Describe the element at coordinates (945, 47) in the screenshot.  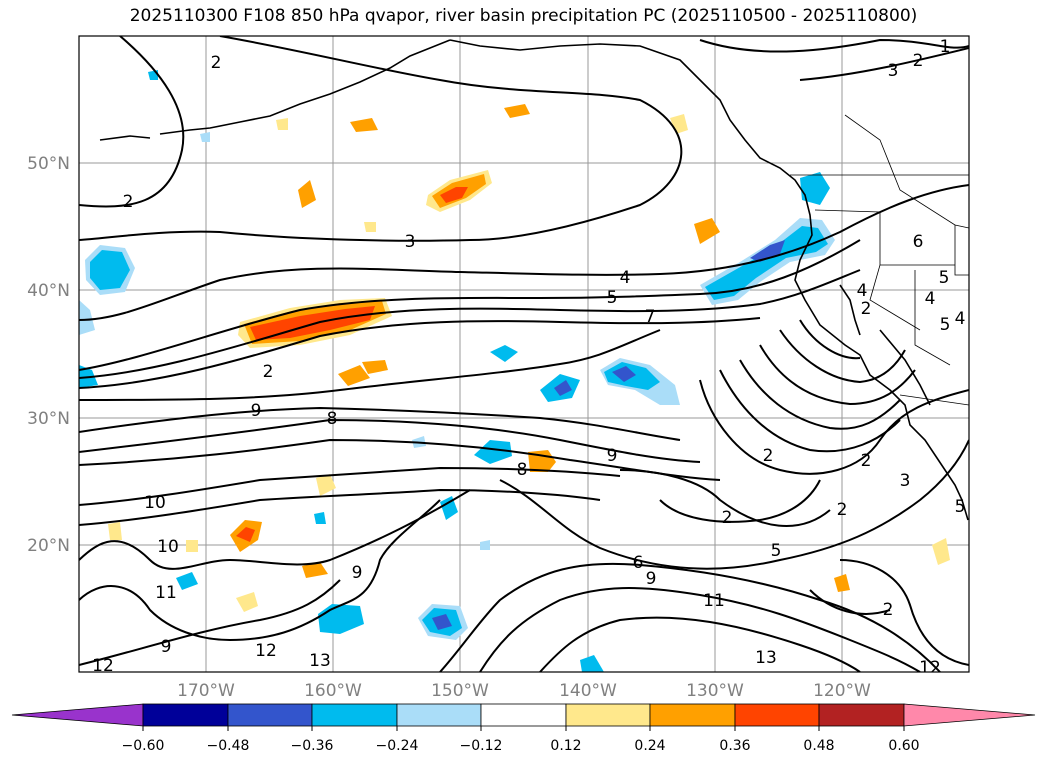
I see `contour-label: 1` at that location.